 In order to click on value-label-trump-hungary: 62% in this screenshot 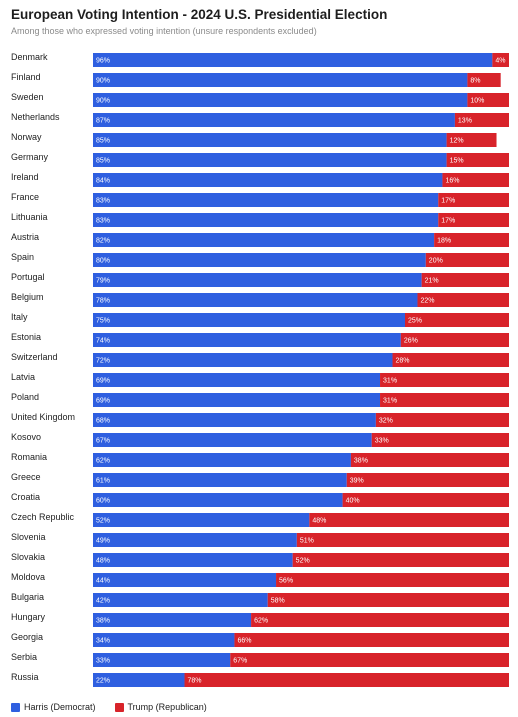, I will do `click(261, 620)`.